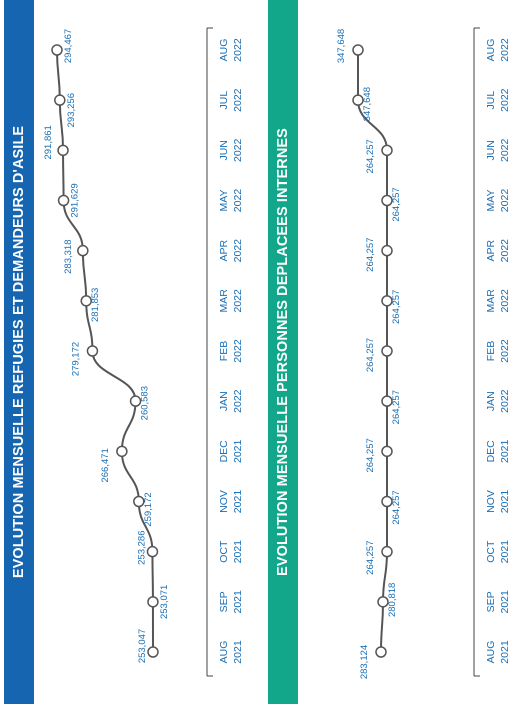  I want to click on idp-tick-month: JUL, so click(491, 100).